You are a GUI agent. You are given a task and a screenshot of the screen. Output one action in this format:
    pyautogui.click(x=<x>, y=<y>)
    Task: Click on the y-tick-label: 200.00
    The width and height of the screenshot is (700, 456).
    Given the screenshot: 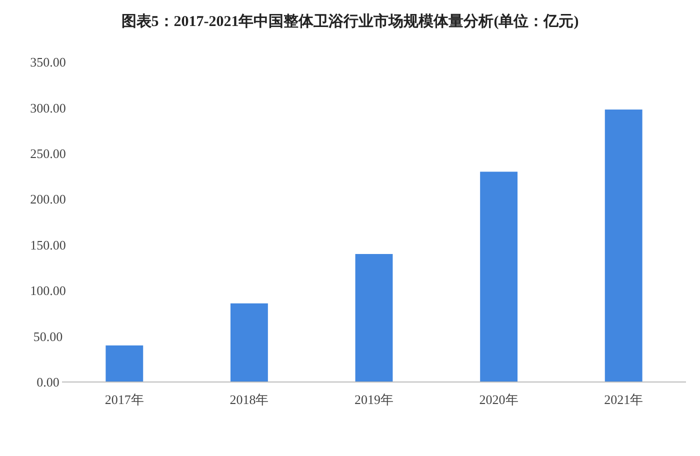 What is the action you would take?
    pyautogui.click(x=48, y=199)
    